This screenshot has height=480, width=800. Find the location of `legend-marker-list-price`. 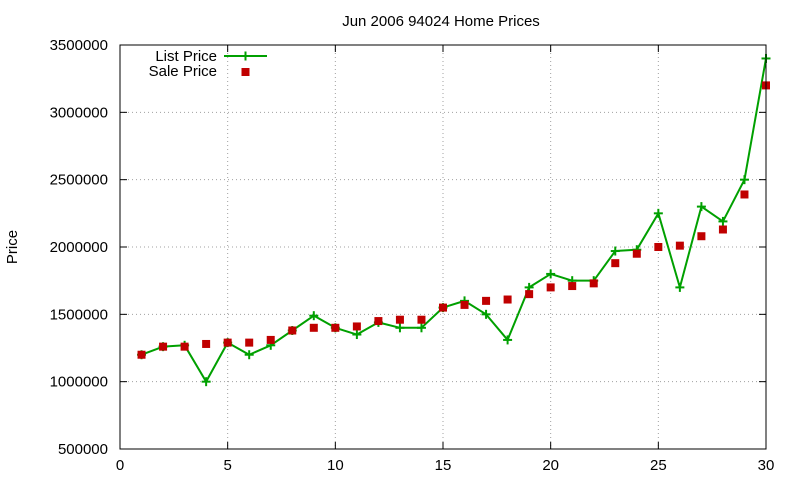

legend-marker-list-price is located at coordinates (245, 56).